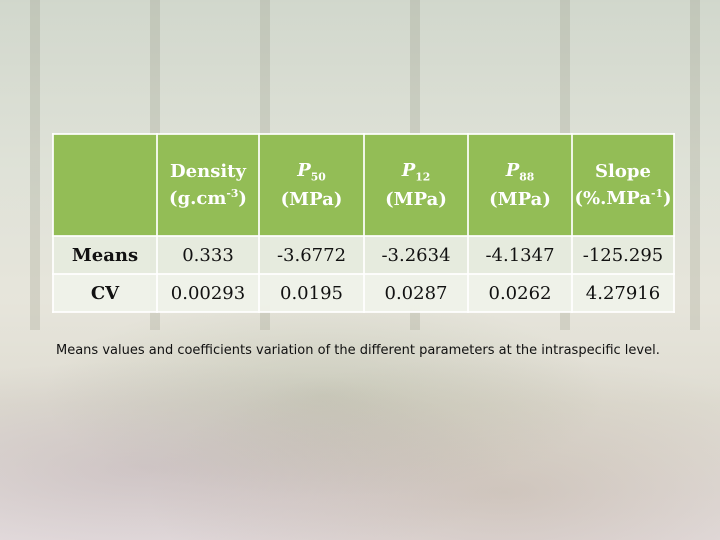  What do you see at coordinates (318, 177) in the screenshot?
I see `header-p50-sub: 50` at bounding box center [318, 177].